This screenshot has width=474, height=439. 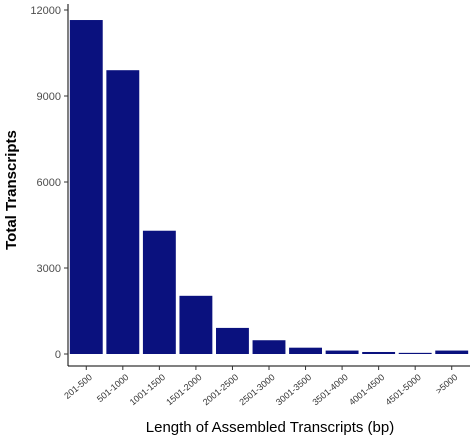 I want to click on bar-1501-2000, so click(x=196, y=324).